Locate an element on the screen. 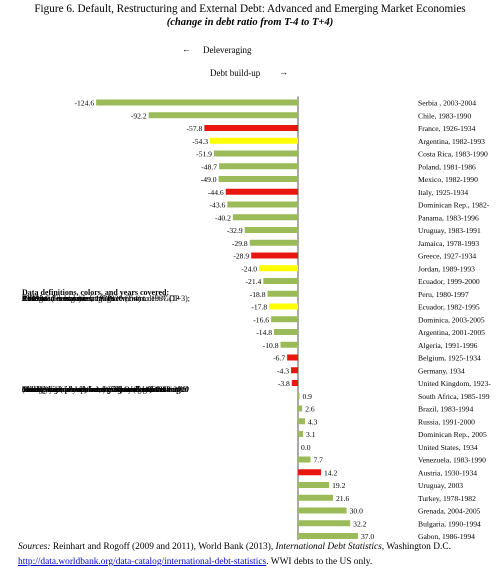 Image resolution: width=500 pixels, height=582 pixels. data-label: -32.9 is located at coordinates (235, 230).